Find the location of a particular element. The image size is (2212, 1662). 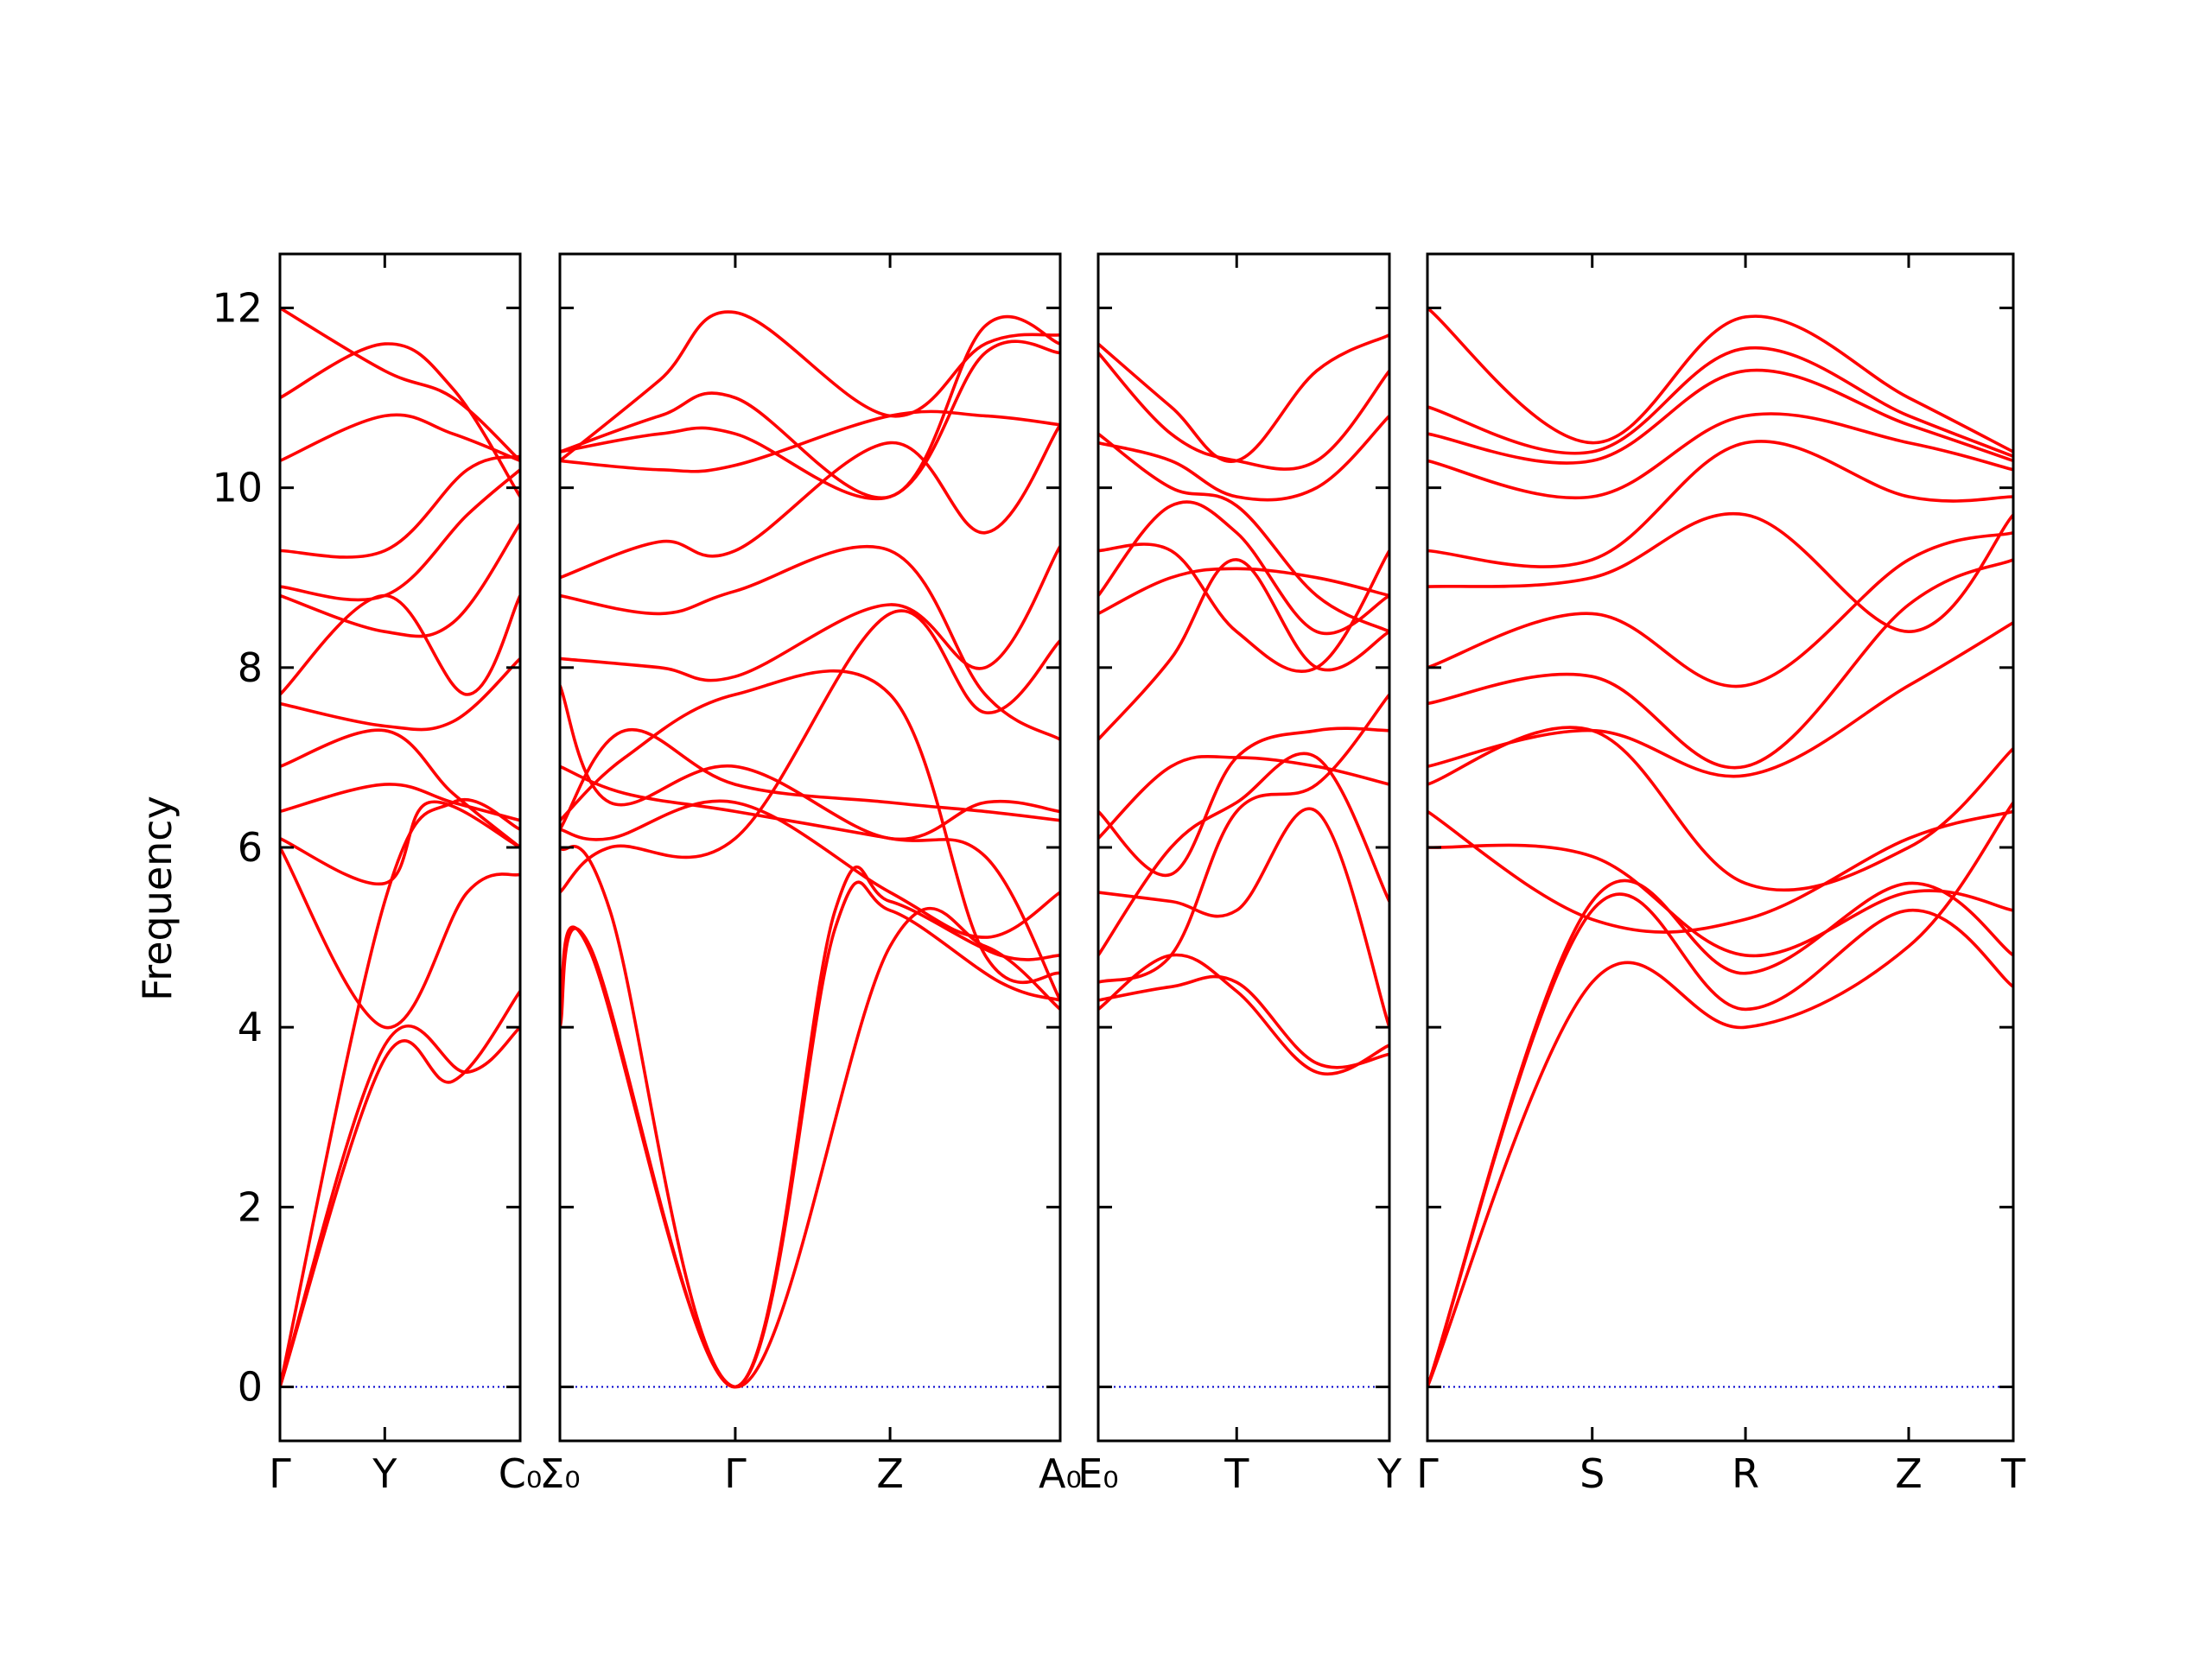

ytick-label-2: 2 is located at coordinates (250, 1206).